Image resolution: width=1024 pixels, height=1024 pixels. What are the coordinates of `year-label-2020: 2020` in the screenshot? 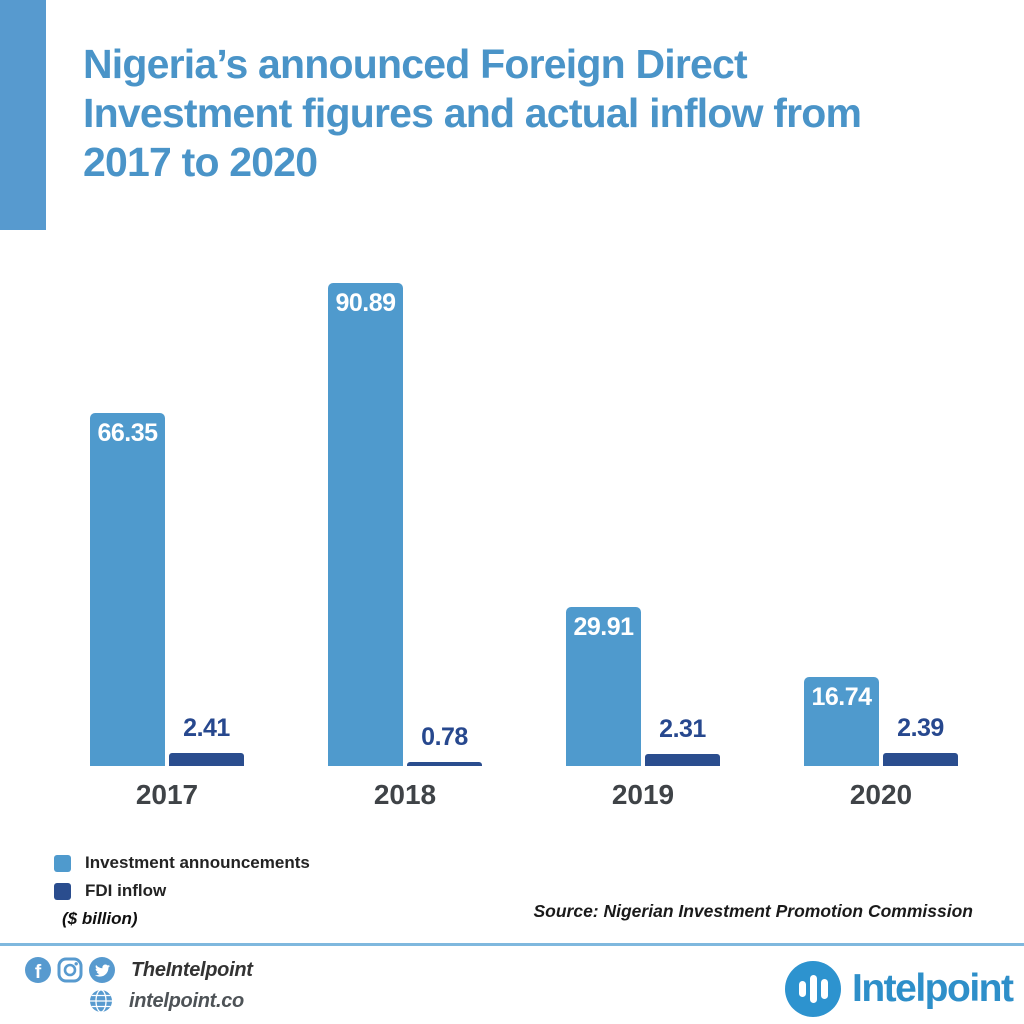 It's located at (881, 794).